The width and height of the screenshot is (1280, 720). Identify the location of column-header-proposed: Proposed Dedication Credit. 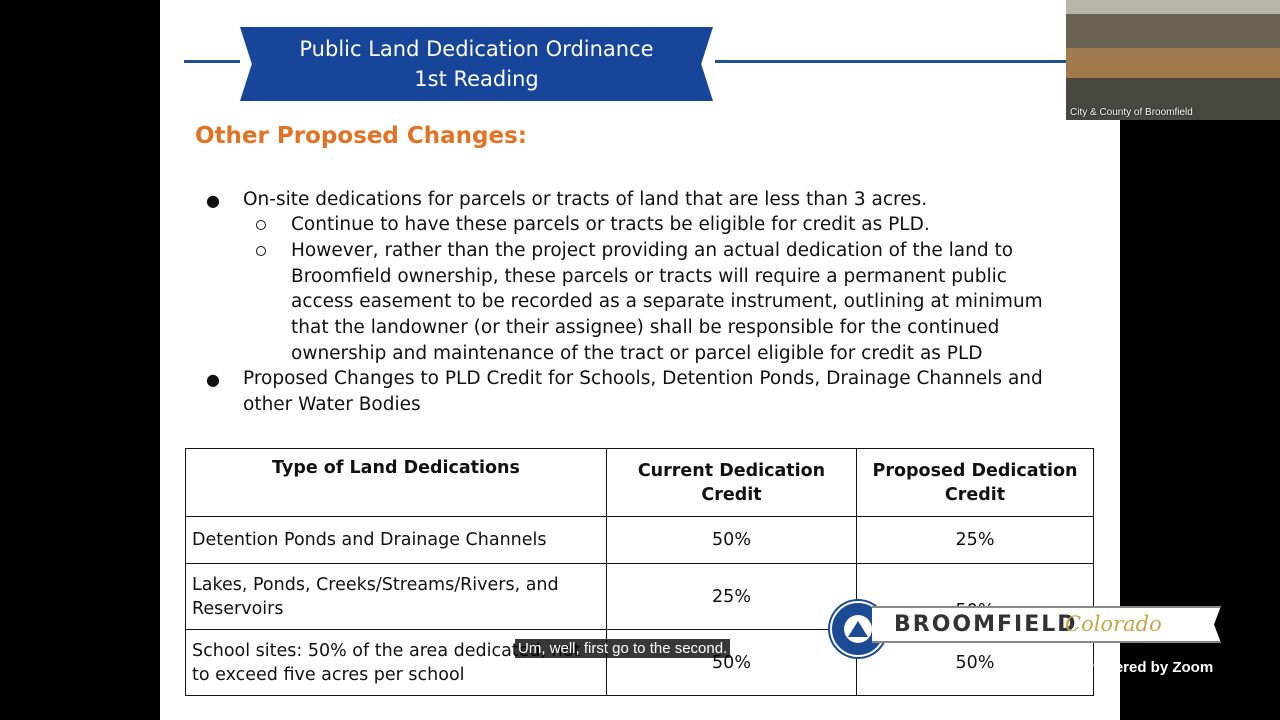
(975, 482).